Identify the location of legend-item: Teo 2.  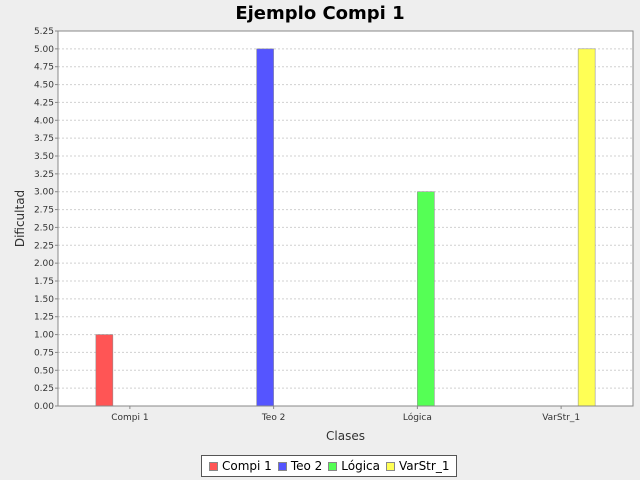
(300, 466).